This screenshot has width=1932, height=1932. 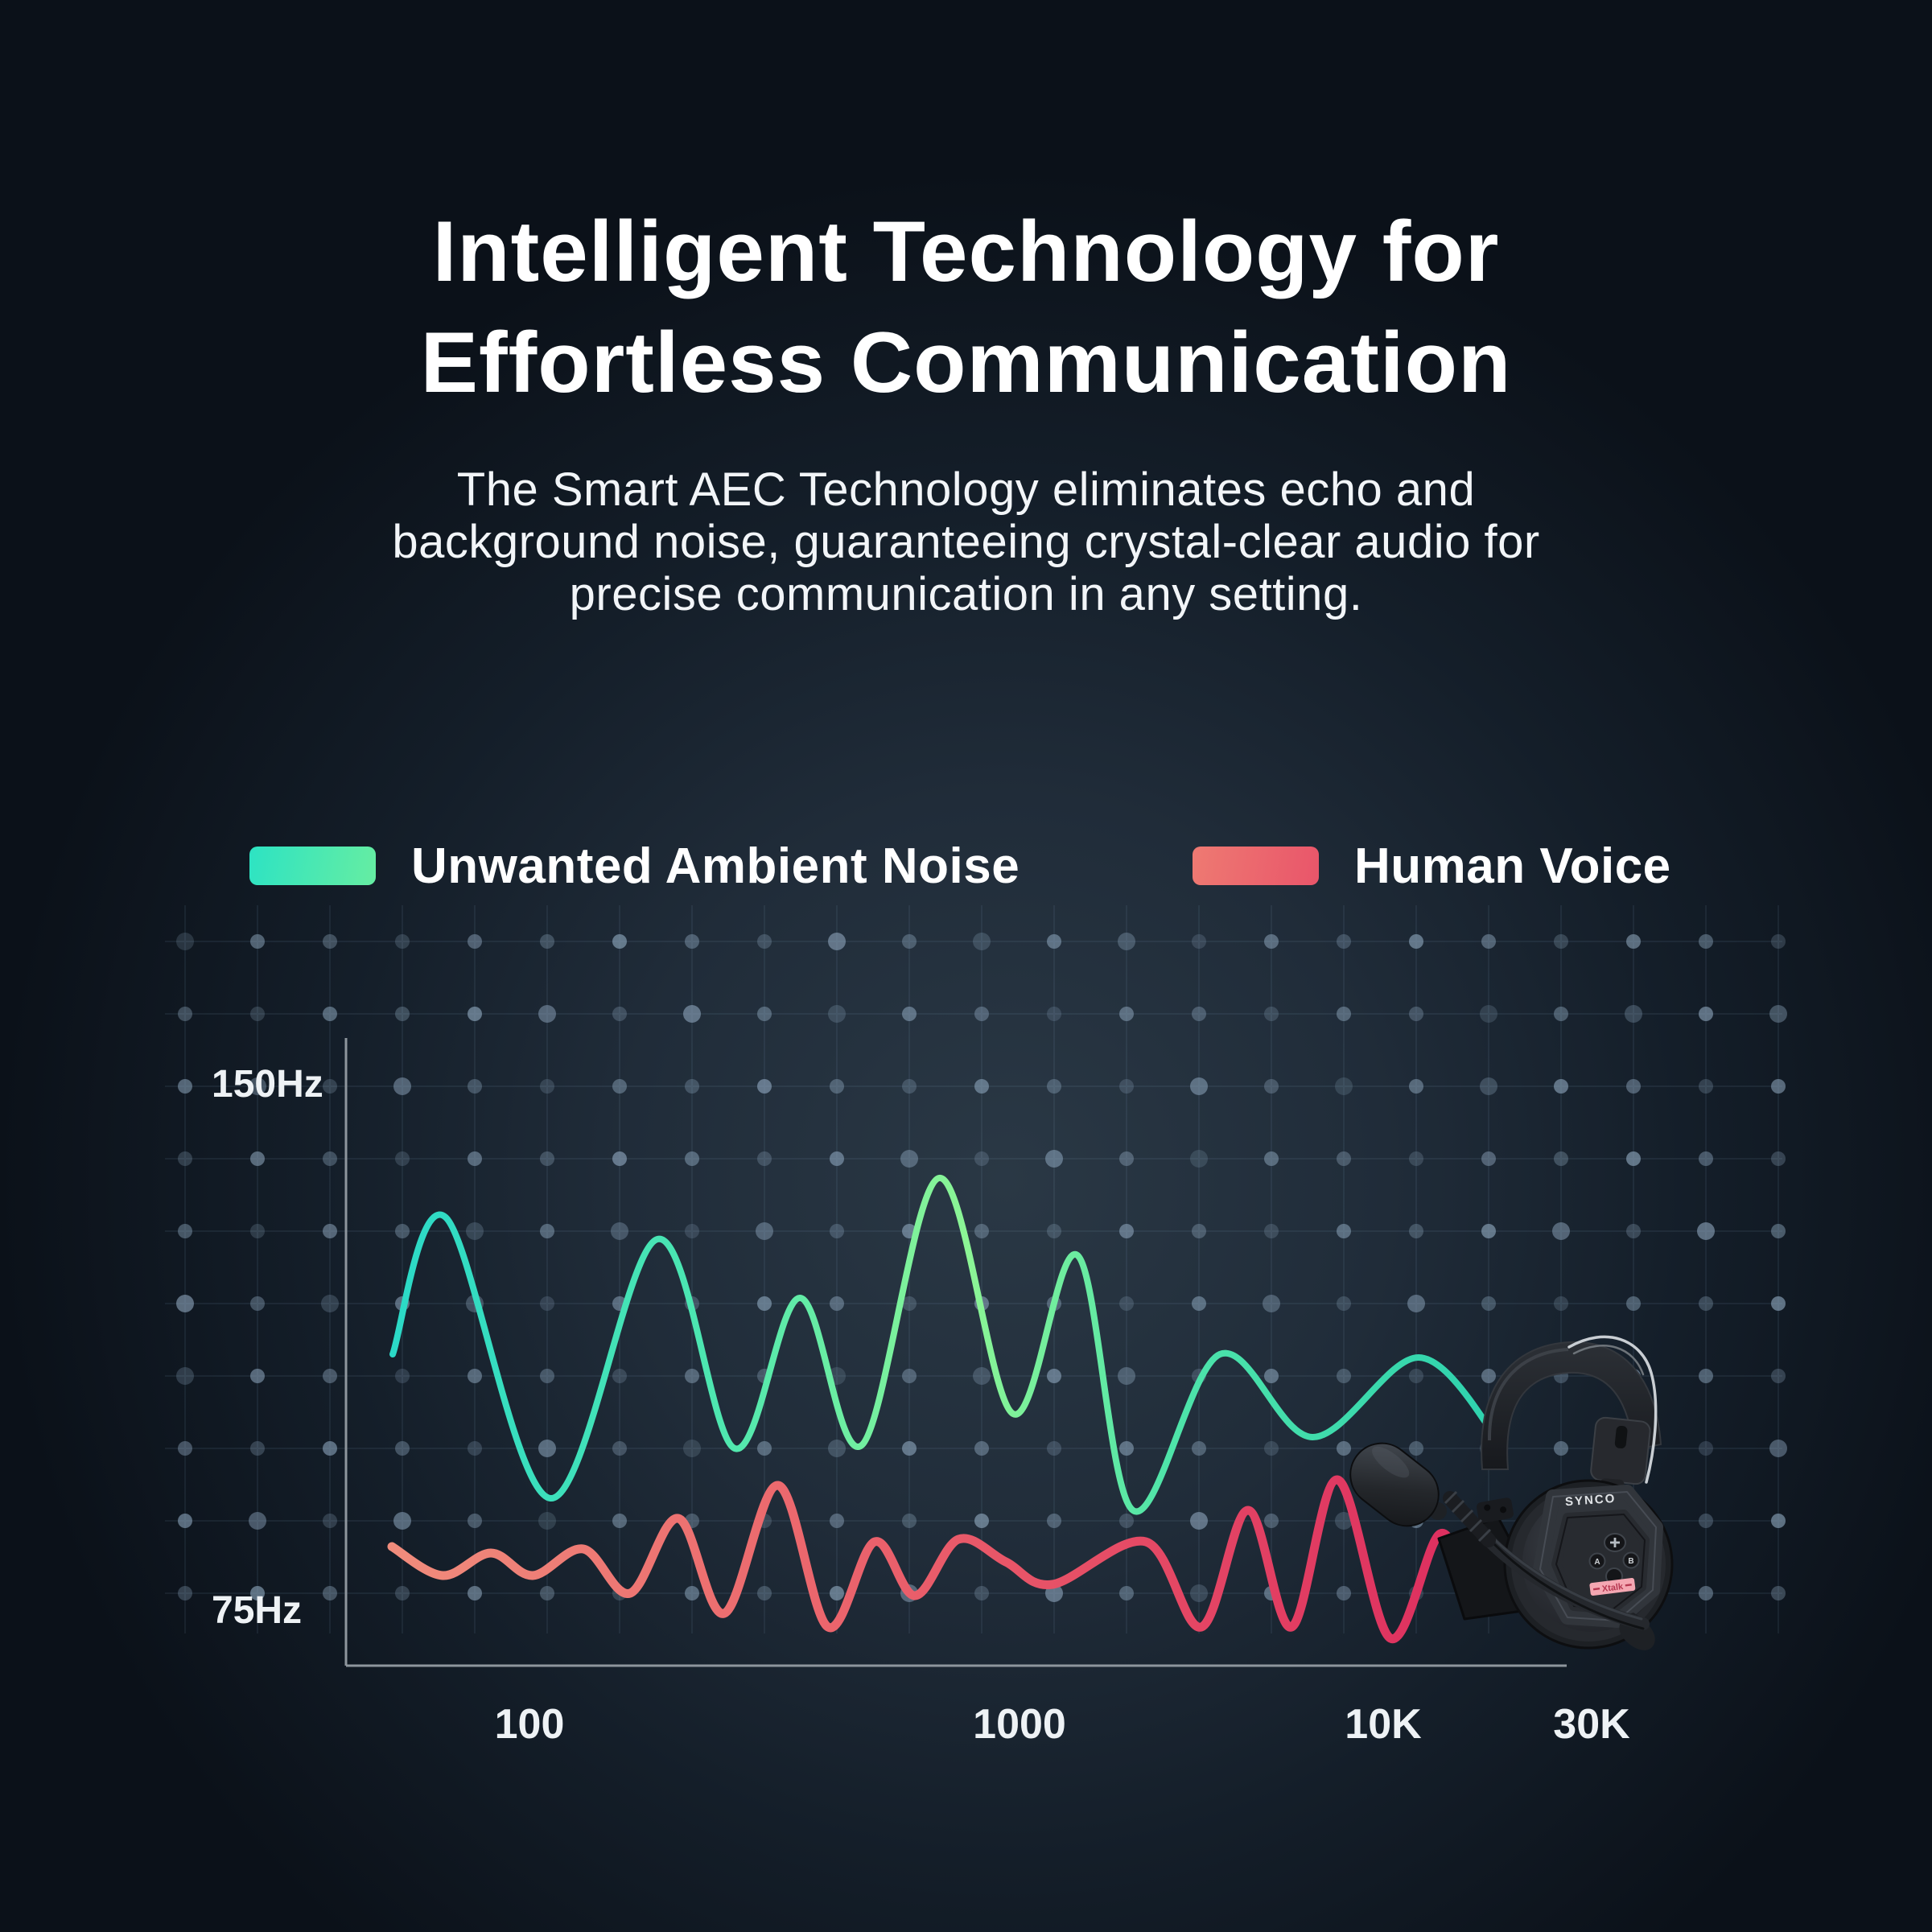 What do you see at coordinates (1019, 1724) in the screenshot?
I see `x-tick-label-1: 1000` at bounding box center [1019, 1724].